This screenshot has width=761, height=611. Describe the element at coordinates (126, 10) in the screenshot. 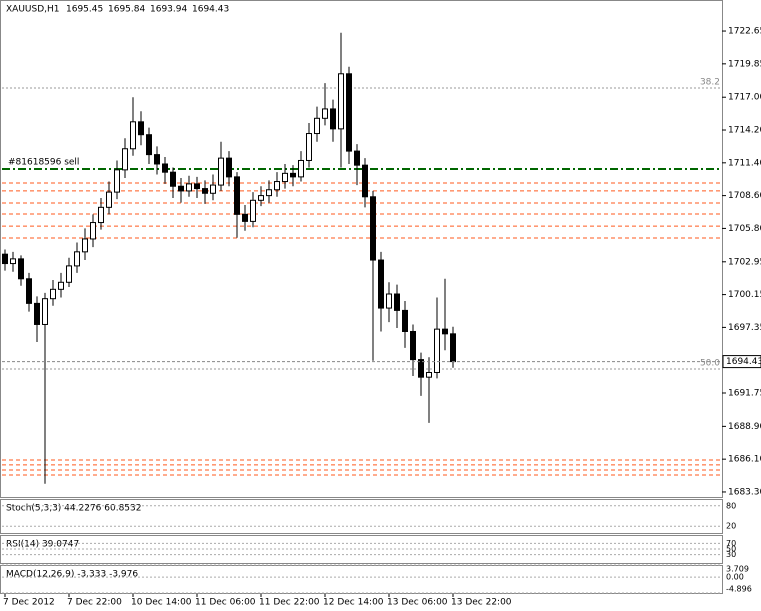

I see `ohlc-value: 1695.84` at that location.